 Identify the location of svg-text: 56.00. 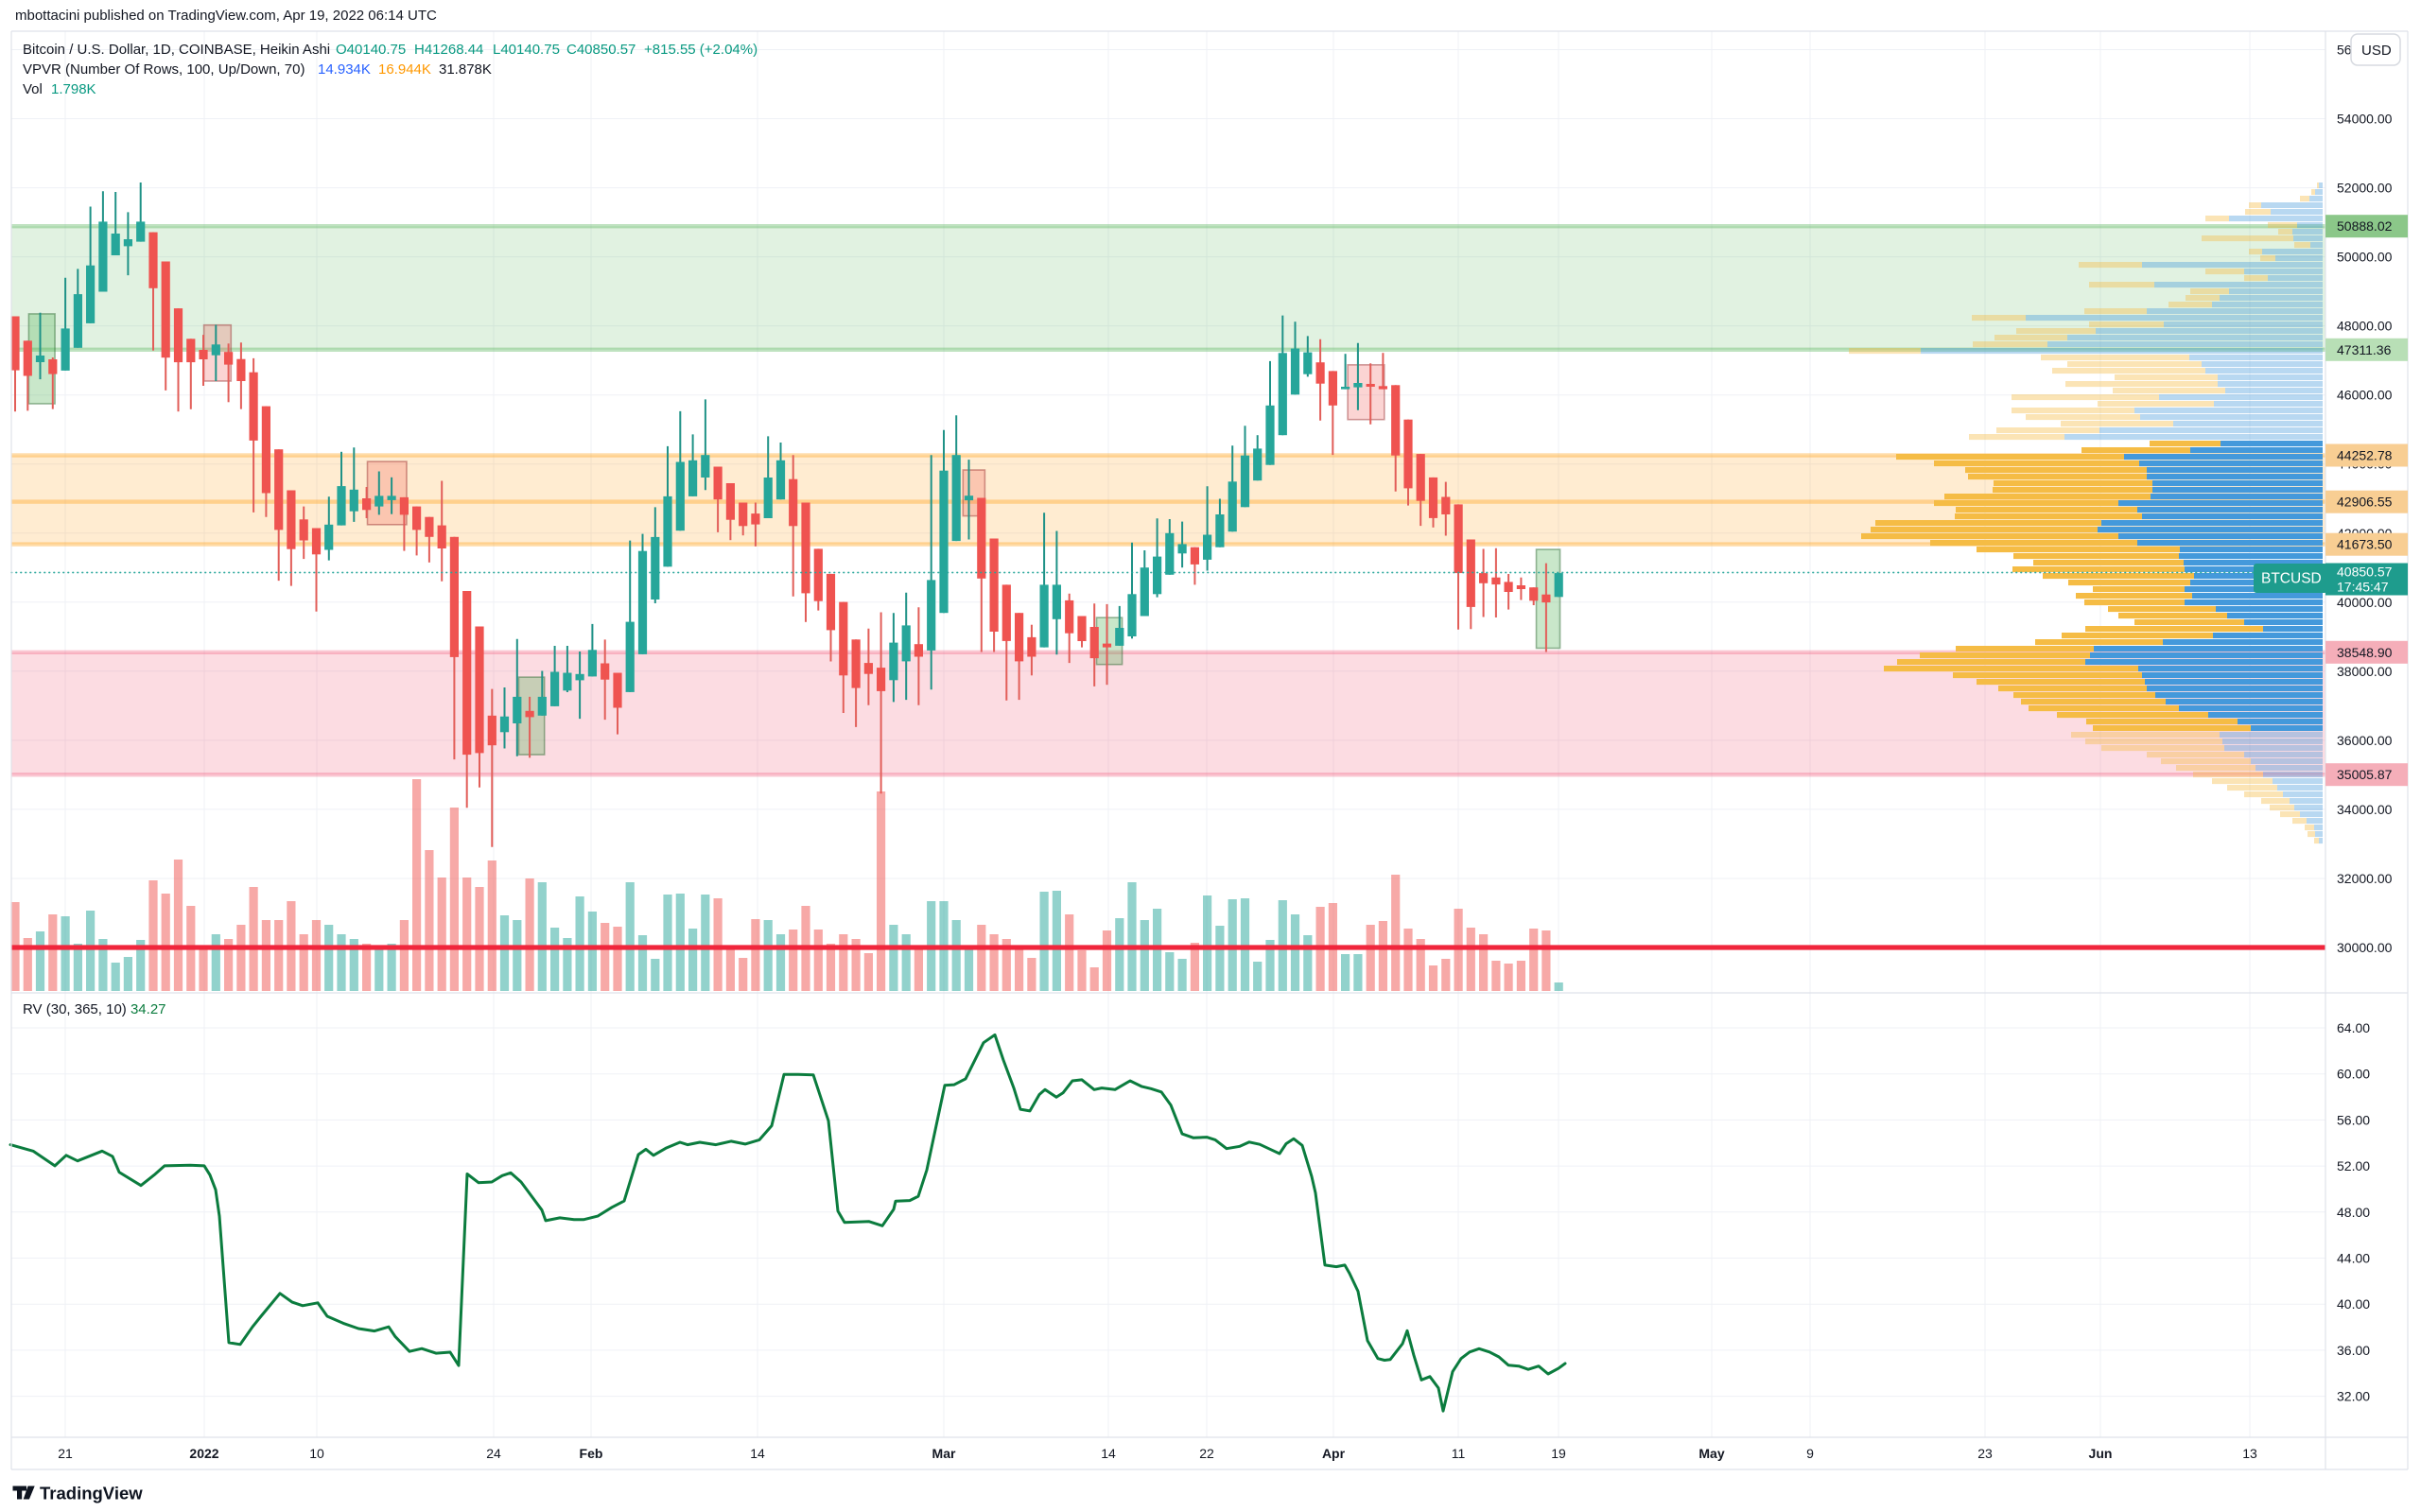
(2353, 1119).